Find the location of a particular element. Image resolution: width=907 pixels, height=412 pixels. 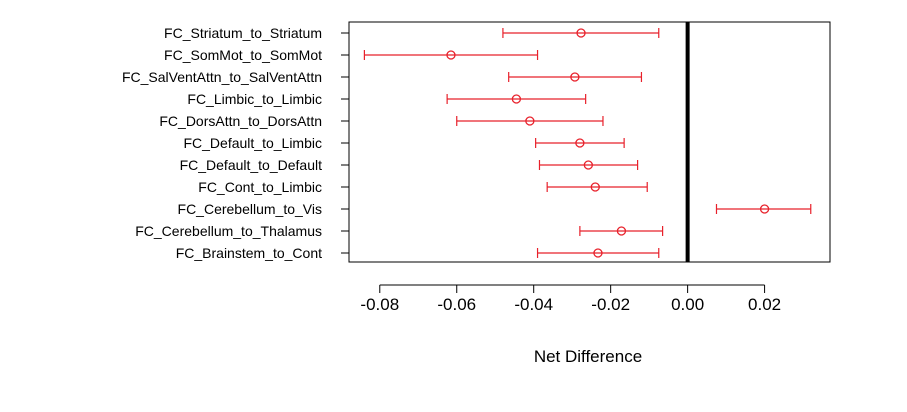

category-label: FC_Default_to_Default is located at coordinates (251, 165).